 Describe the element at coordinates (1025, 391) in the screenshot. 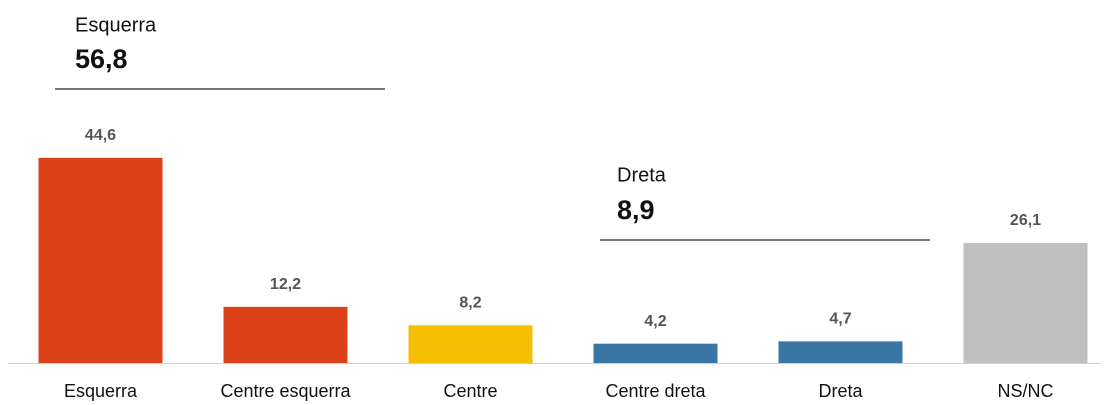

I see `x-tick-label: NS/NC` at that location.